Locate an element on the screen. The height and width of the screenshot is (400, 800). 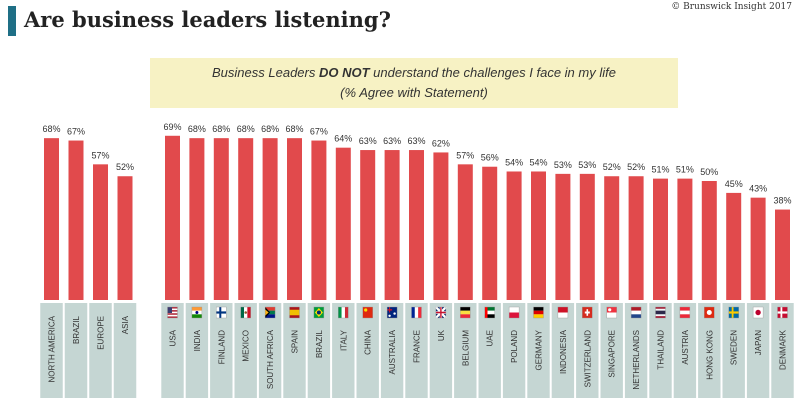
country-value-label-thailand: 51% is located at coordinates (660, 170).